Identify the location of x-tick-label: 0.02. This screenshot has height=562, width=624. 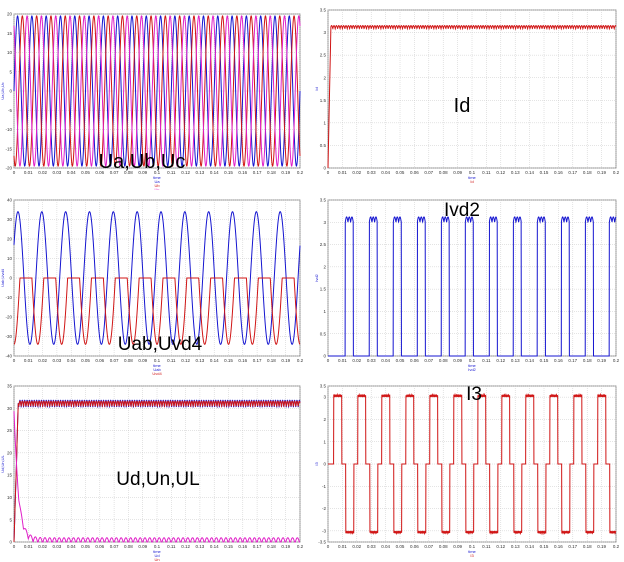
(356, 546).